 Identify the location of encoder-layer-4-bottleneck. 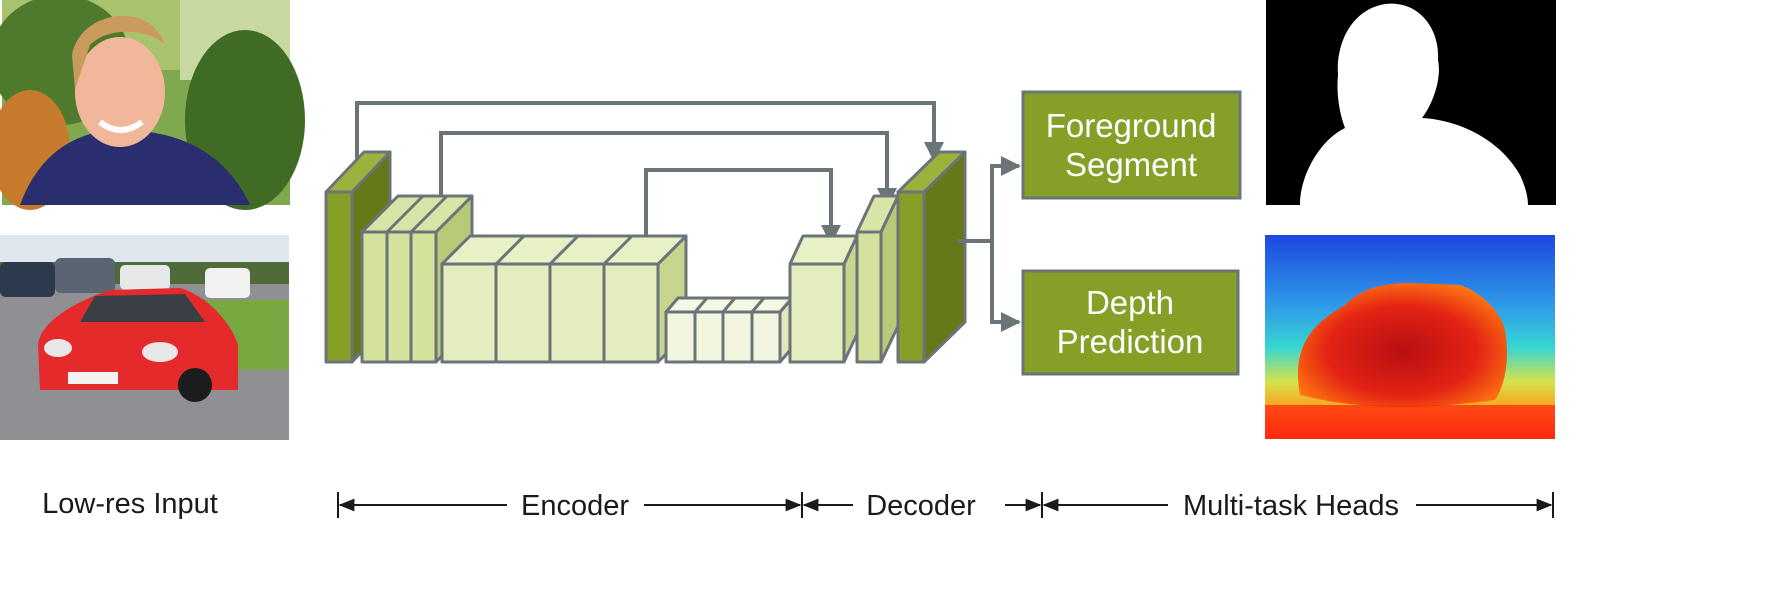
(729, 330).